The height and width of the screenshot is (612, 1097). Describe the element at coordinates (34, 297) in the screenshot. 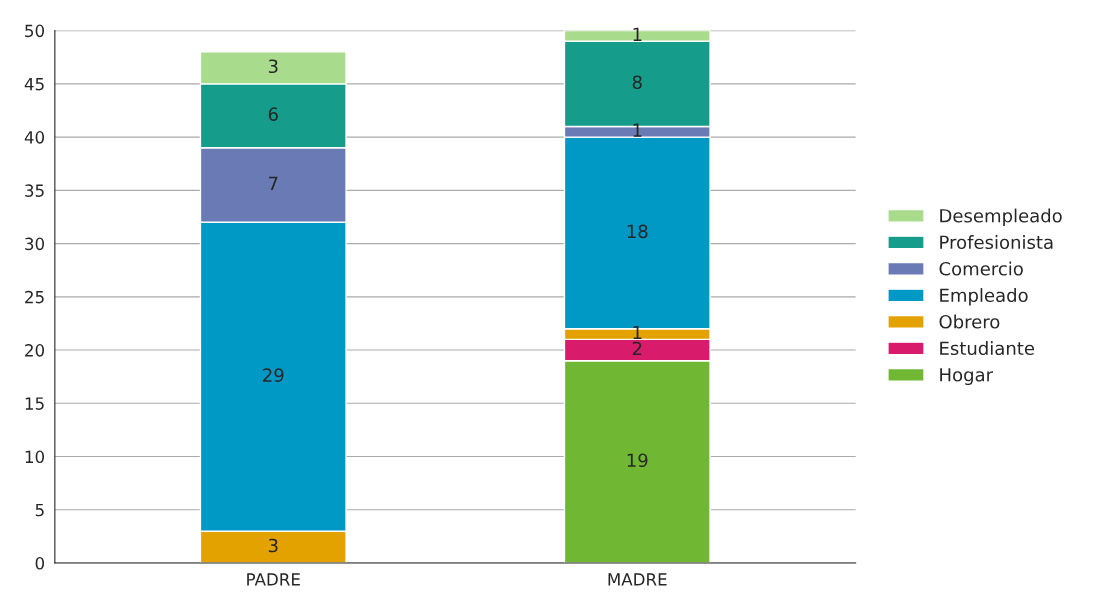

I see `y-tick-label: 25` at that location.